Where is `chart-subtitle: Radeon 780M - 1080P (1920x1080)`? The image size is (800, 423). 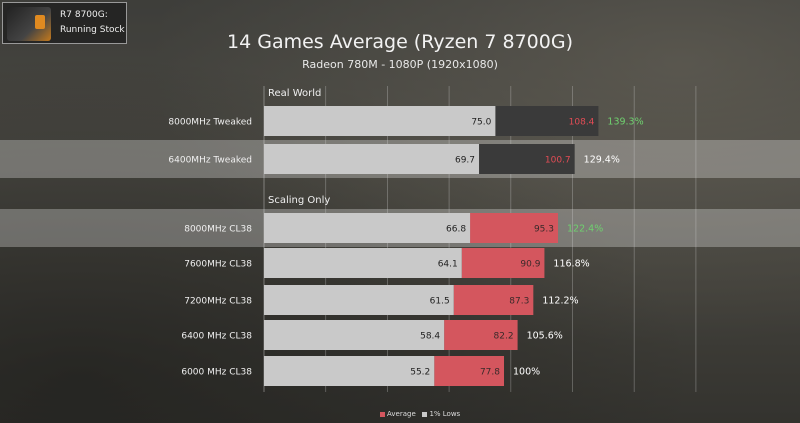 chart-subtitle: Radeon 780M - 1080P (1920x1080) is located at coordinates (400, 64).